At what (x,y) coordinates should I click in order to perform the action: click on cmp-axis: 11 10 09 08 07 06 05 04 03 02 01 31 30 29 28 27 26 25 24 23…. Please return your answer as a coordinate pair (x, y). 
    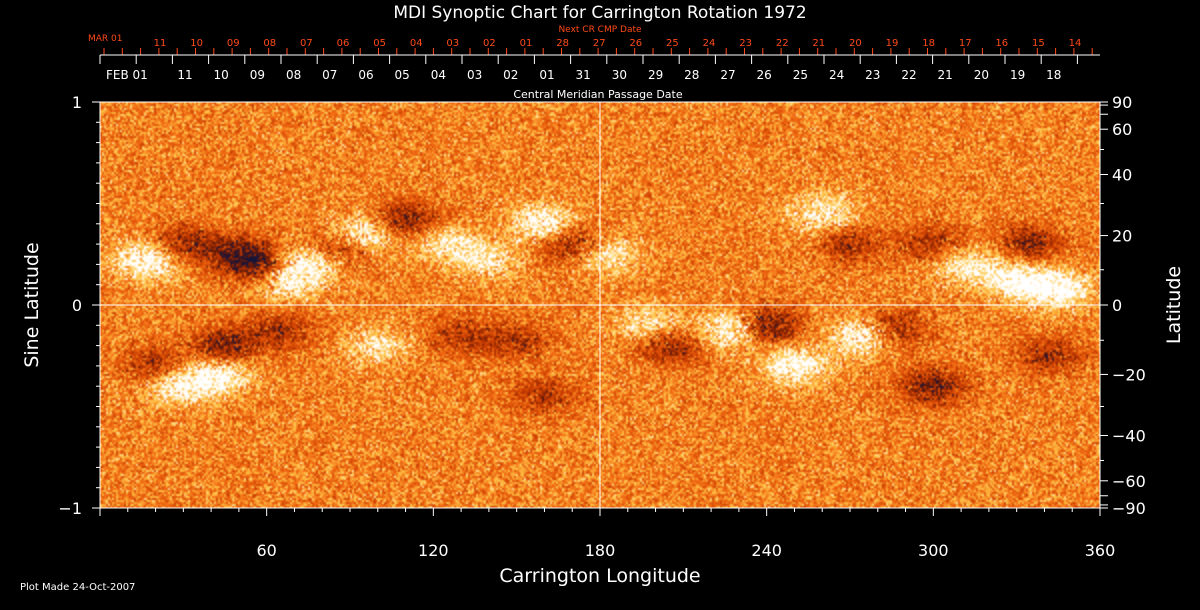
    Looking at the image, I should click on (588, 68).